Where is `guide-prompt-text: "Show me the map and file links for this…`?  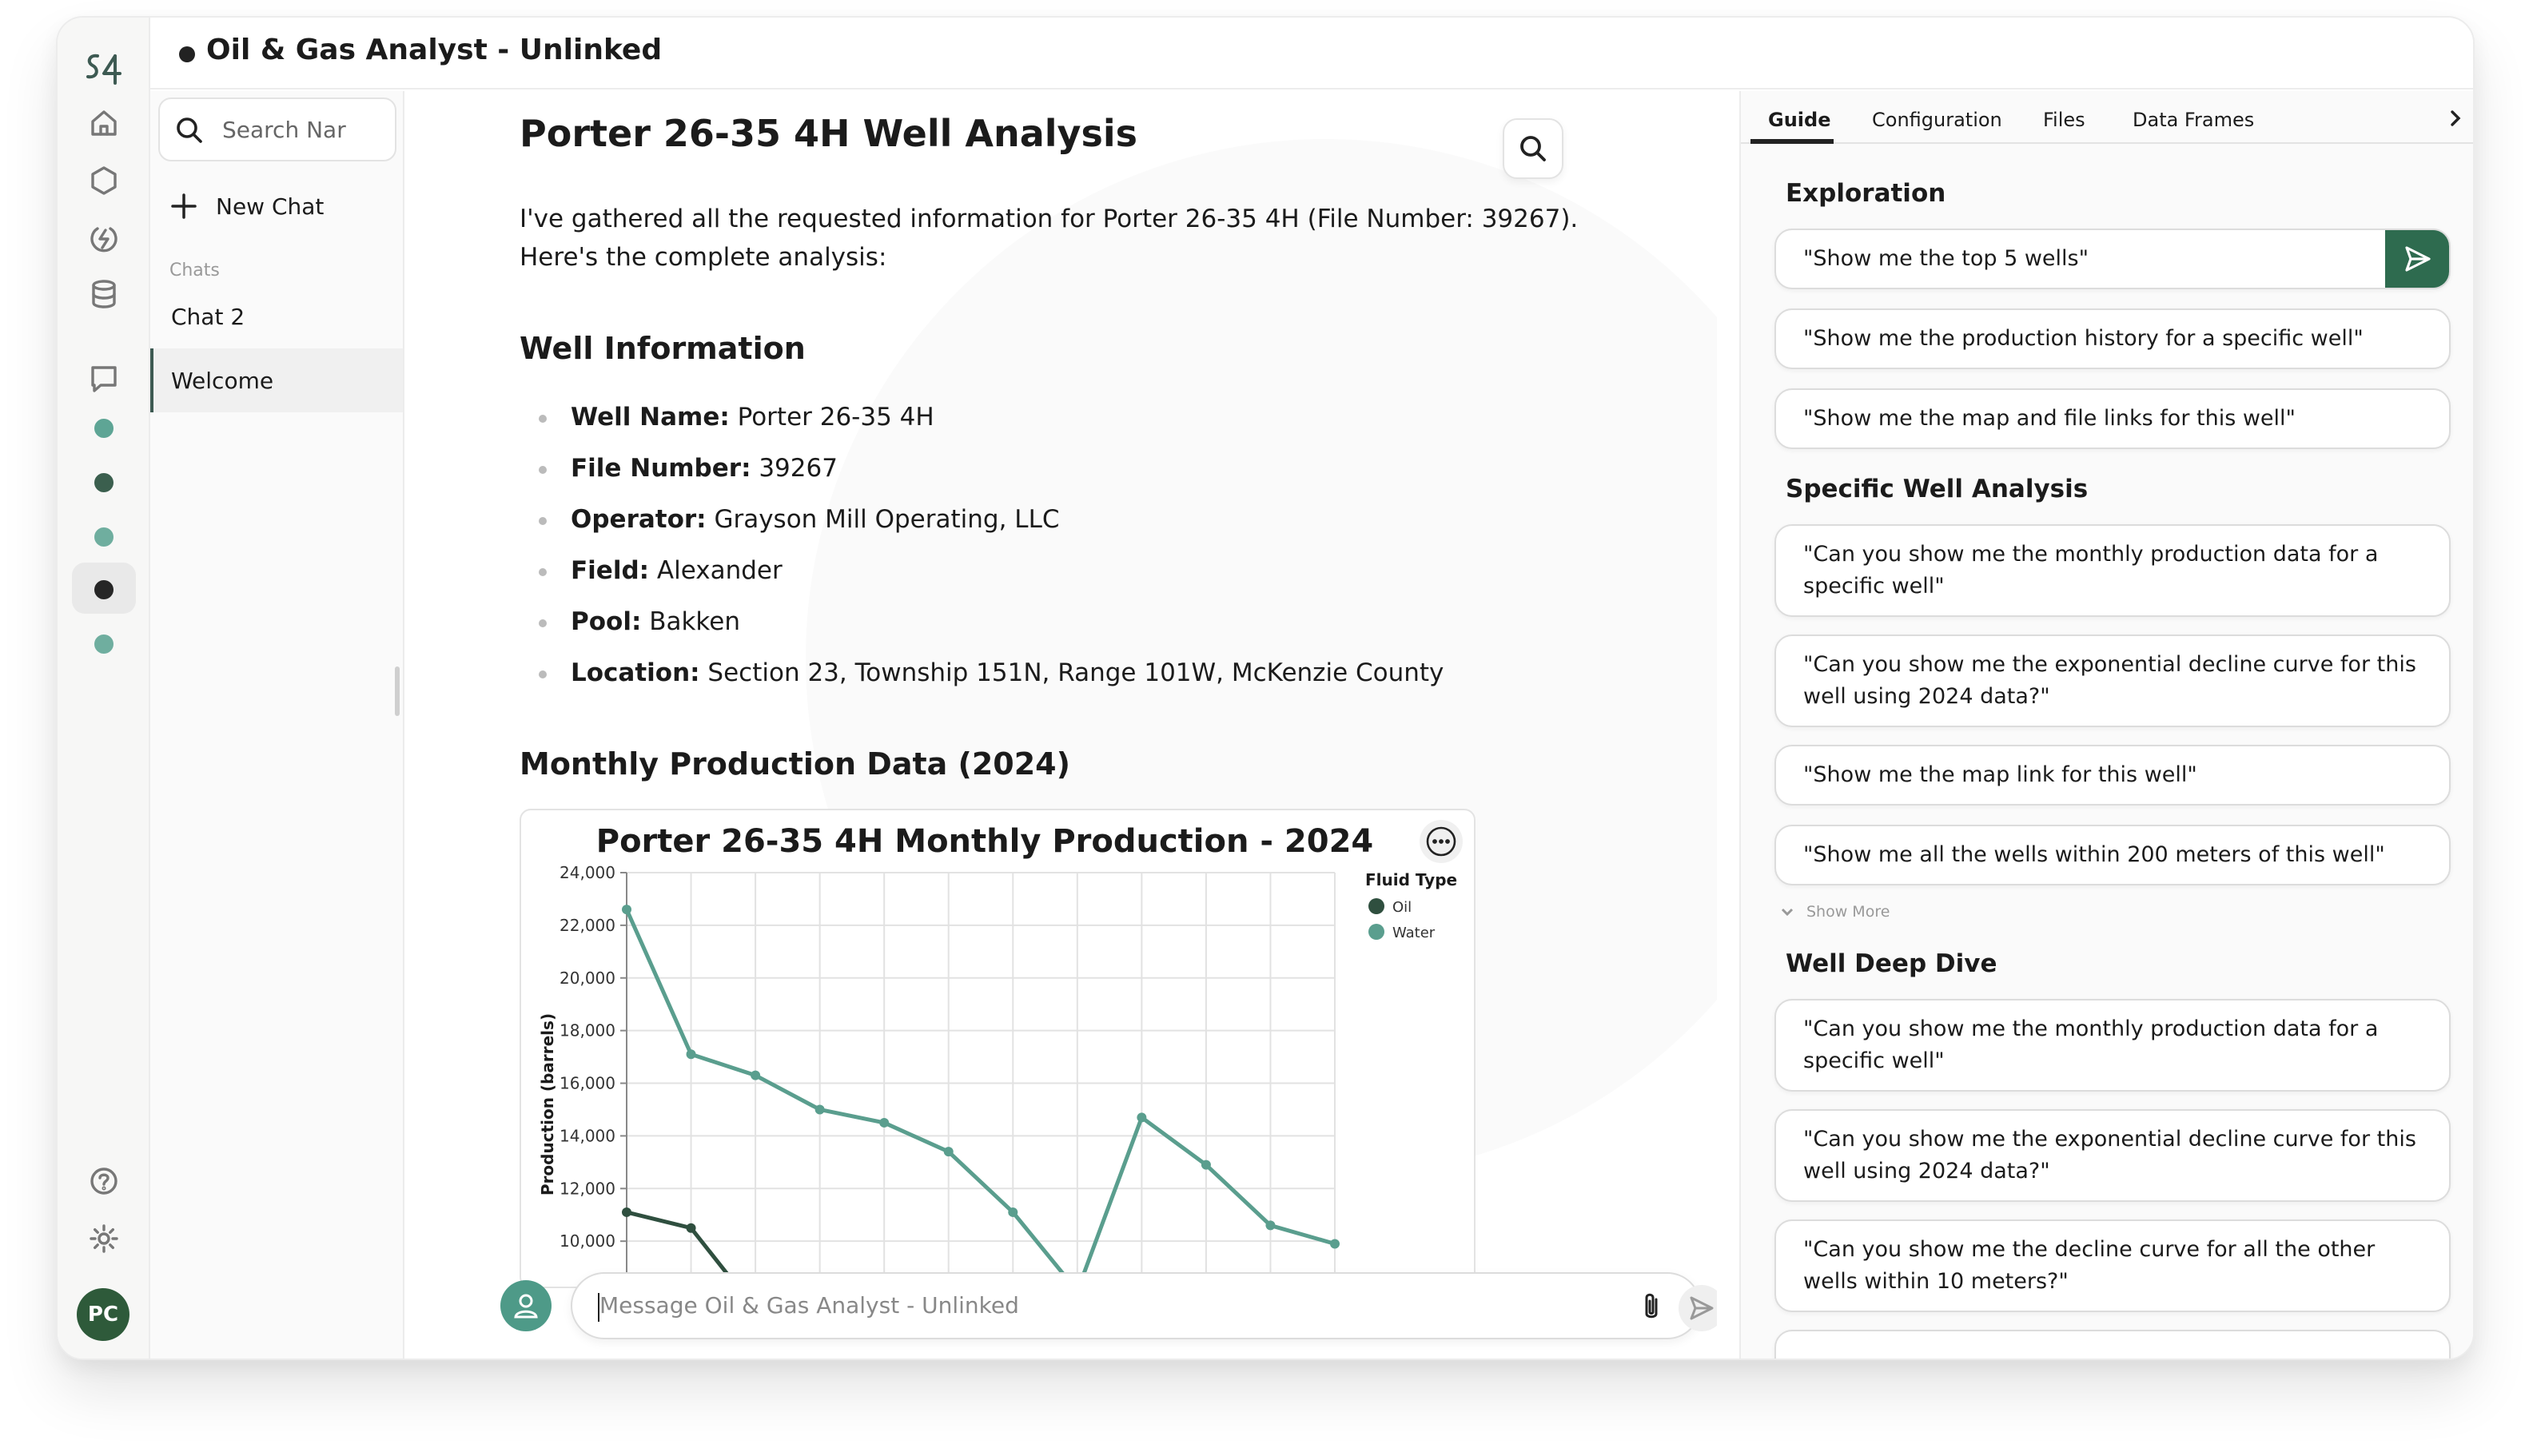
guide-prompt-text: "Show me the map and file links for this… is located at coordinates (2049, 418).